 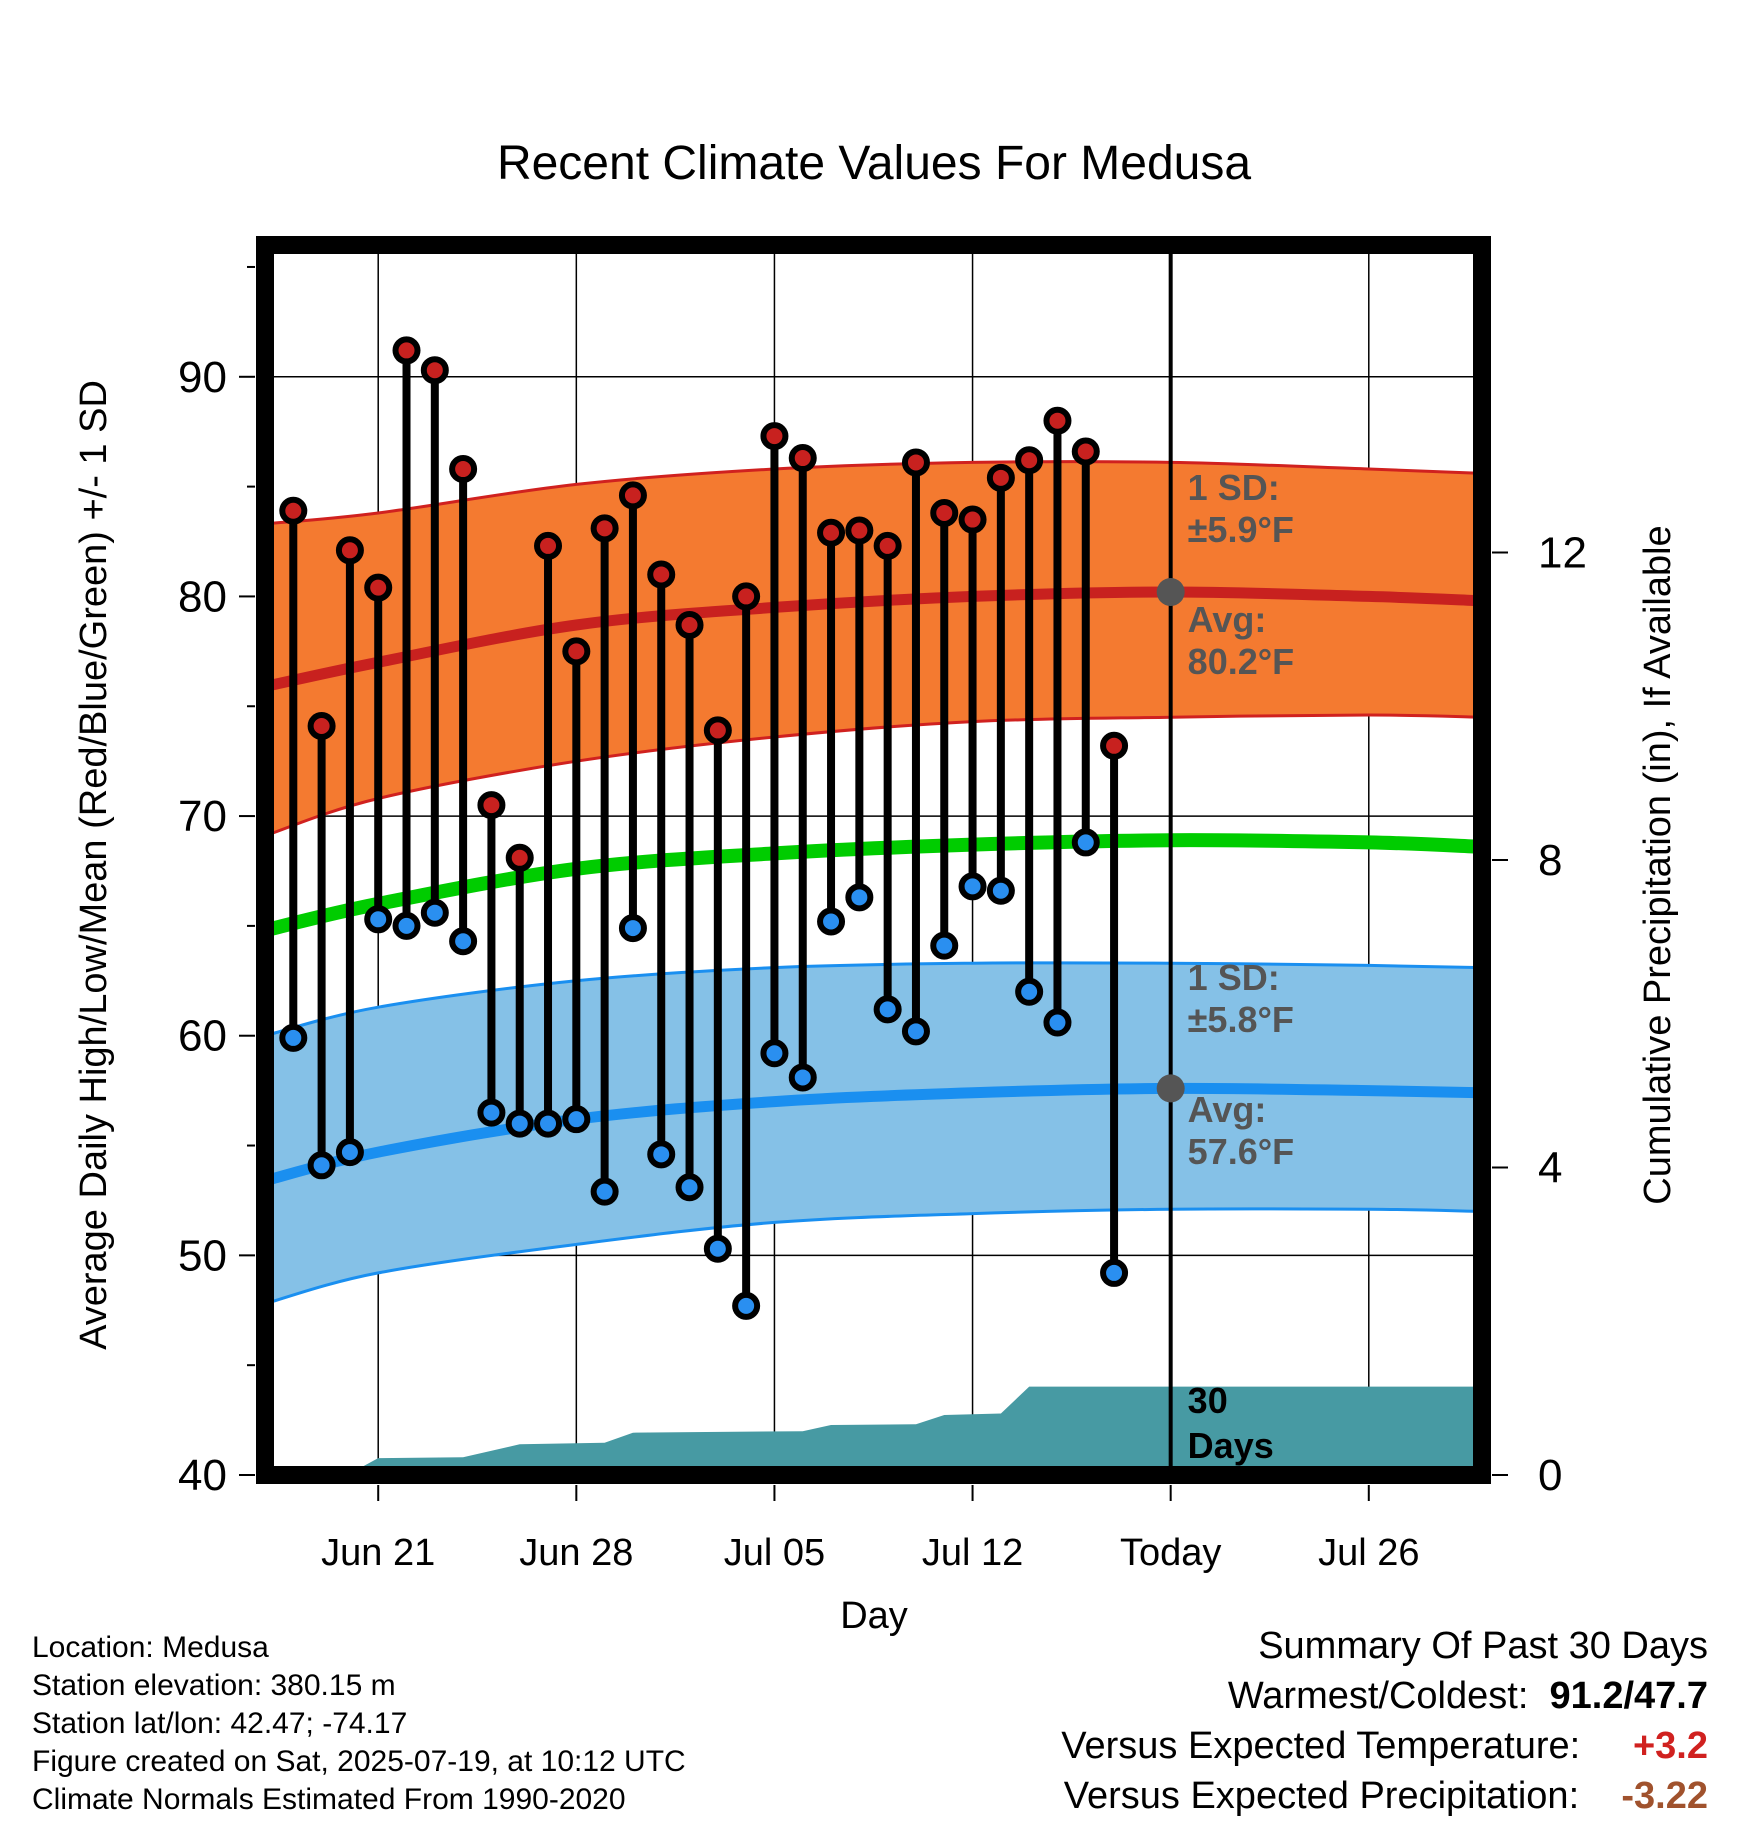 I want to click on summary-title: Summary Of Past 30 Days, so click(x=1483, y=1646).